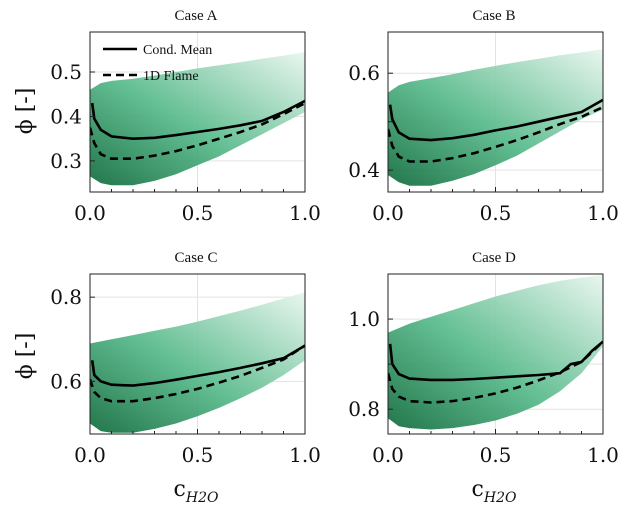 The width and height of the screenshot is (623, 506). Describe the element at coordinates (494, 258) in the screenshot. I see `panel-title-case-d: Case D` at that location.